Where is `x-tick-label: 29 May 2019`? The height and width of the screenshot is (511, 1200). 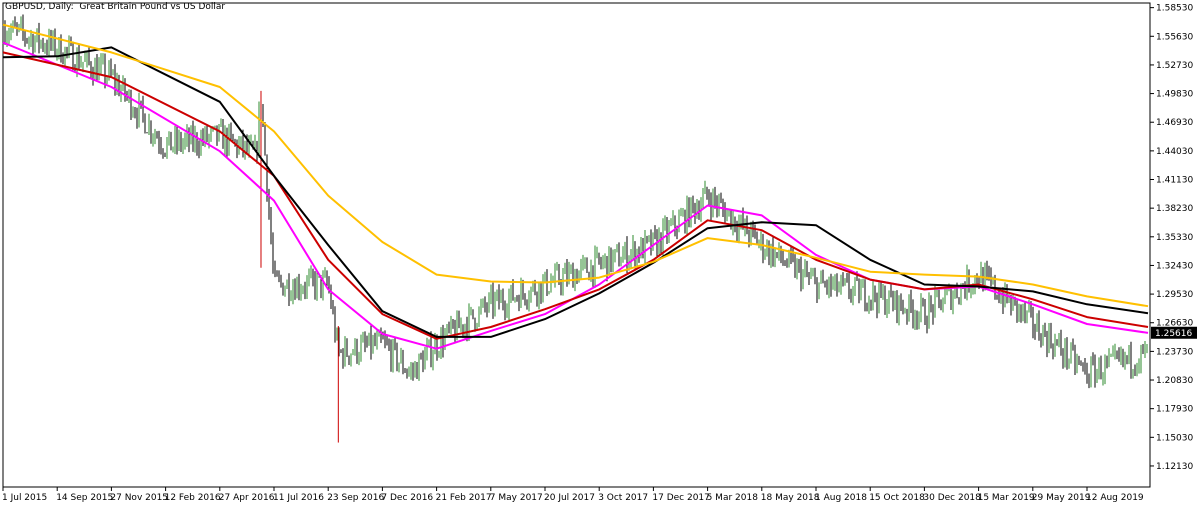 x-tick-label: 29 May 2019 is located at coordinates (1061, 498).